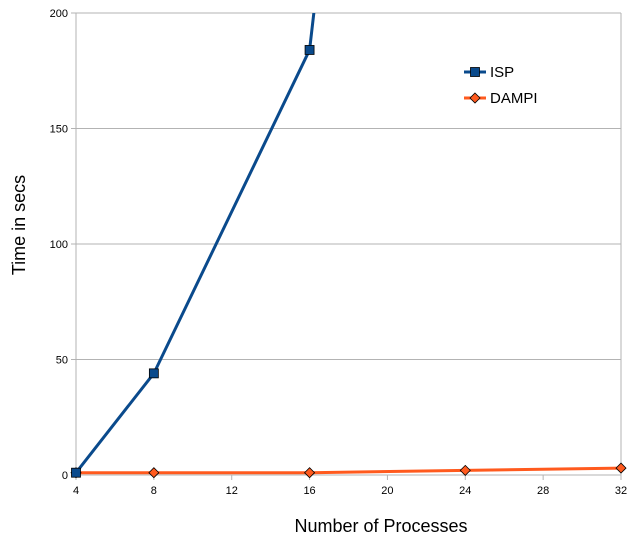 This screenshot has height=542, width=627. I want to click on legend-label-dampi: DAMPI, so click(514, 98).